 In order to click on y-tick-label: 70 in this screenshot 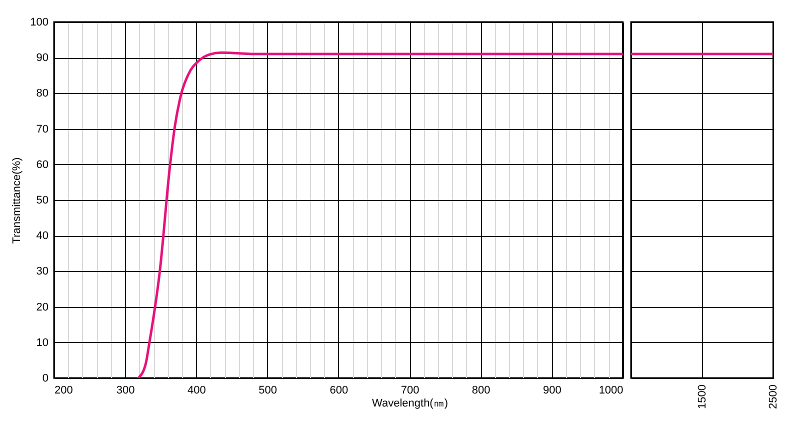, I will do `click(42, 129)`.